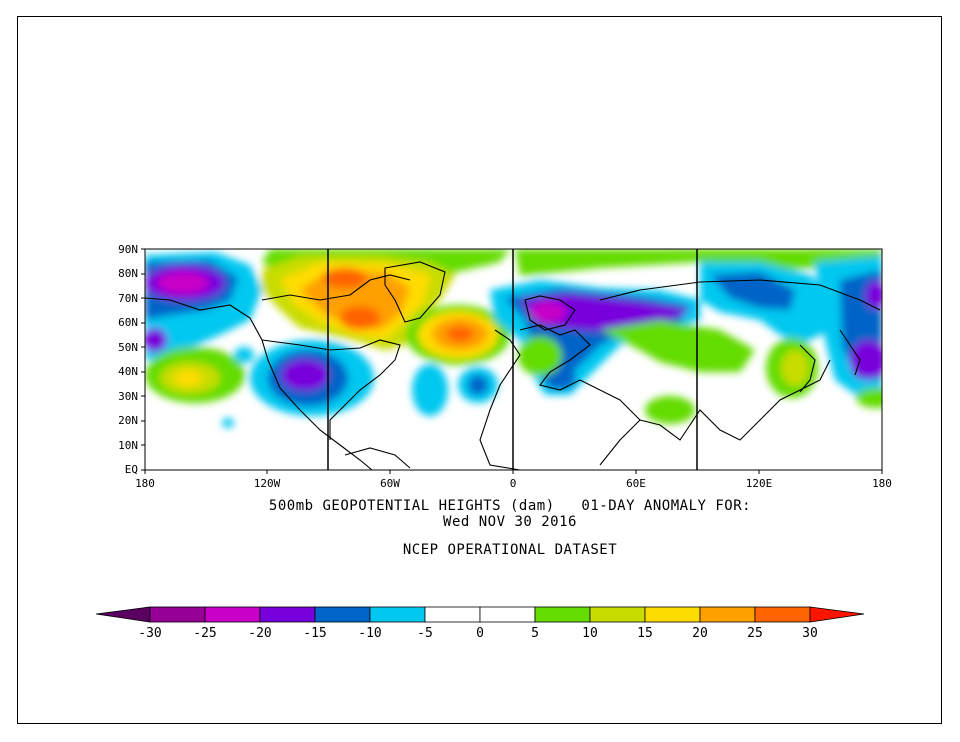 The image size is (960, 742). What do you see at coordinates (425, 633) in the screenshot?
I see `colorbar-label: -5` at bounding box center [425, 633].